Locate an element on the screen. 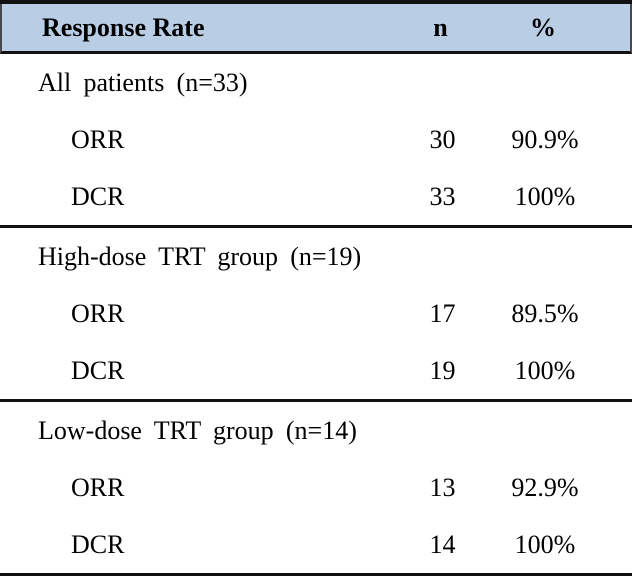  table-row-orr: ORR 17 89.5% is located at coordinates (316, 313).